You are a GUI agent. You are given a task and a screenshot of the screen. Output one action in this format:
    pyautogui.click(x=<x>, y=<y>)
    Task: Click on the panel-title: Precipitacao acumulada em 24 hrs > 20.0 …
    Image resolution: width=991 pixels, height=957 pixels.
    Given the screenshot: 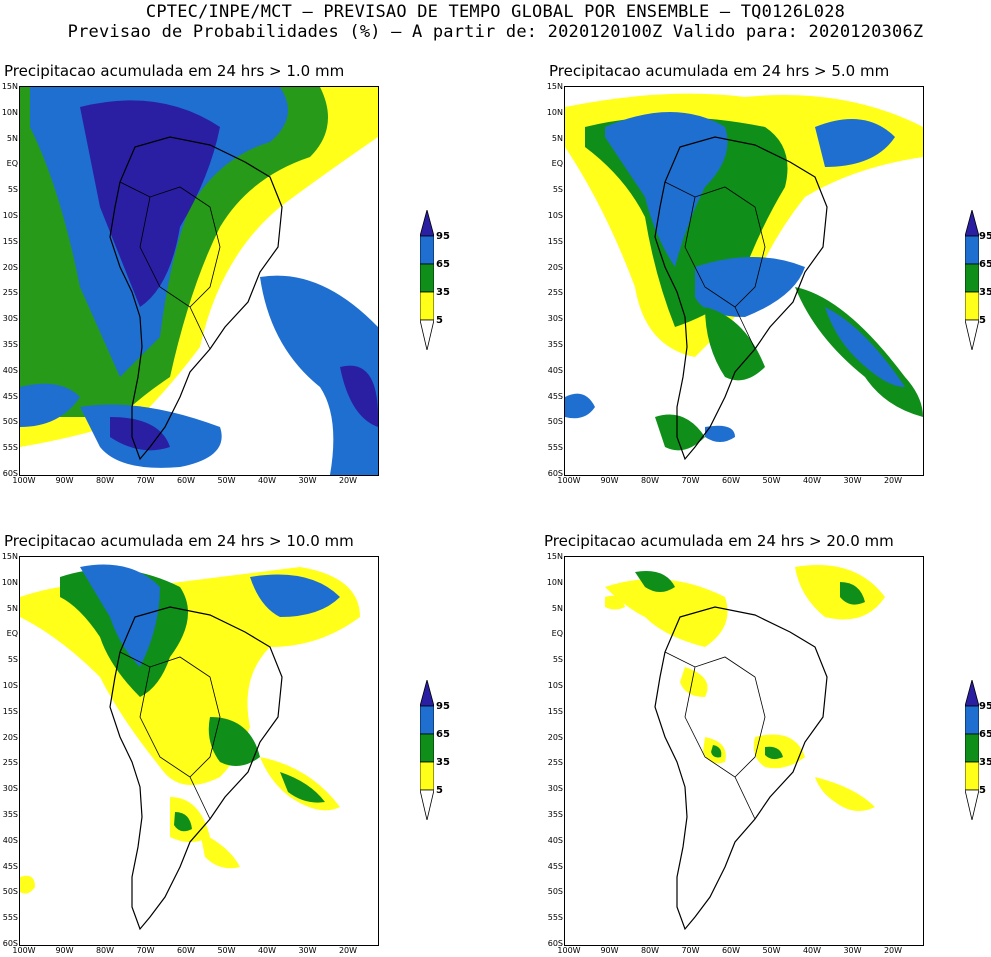 What is the action you would take?
    pyautogui.click(x=719, y=541)
    